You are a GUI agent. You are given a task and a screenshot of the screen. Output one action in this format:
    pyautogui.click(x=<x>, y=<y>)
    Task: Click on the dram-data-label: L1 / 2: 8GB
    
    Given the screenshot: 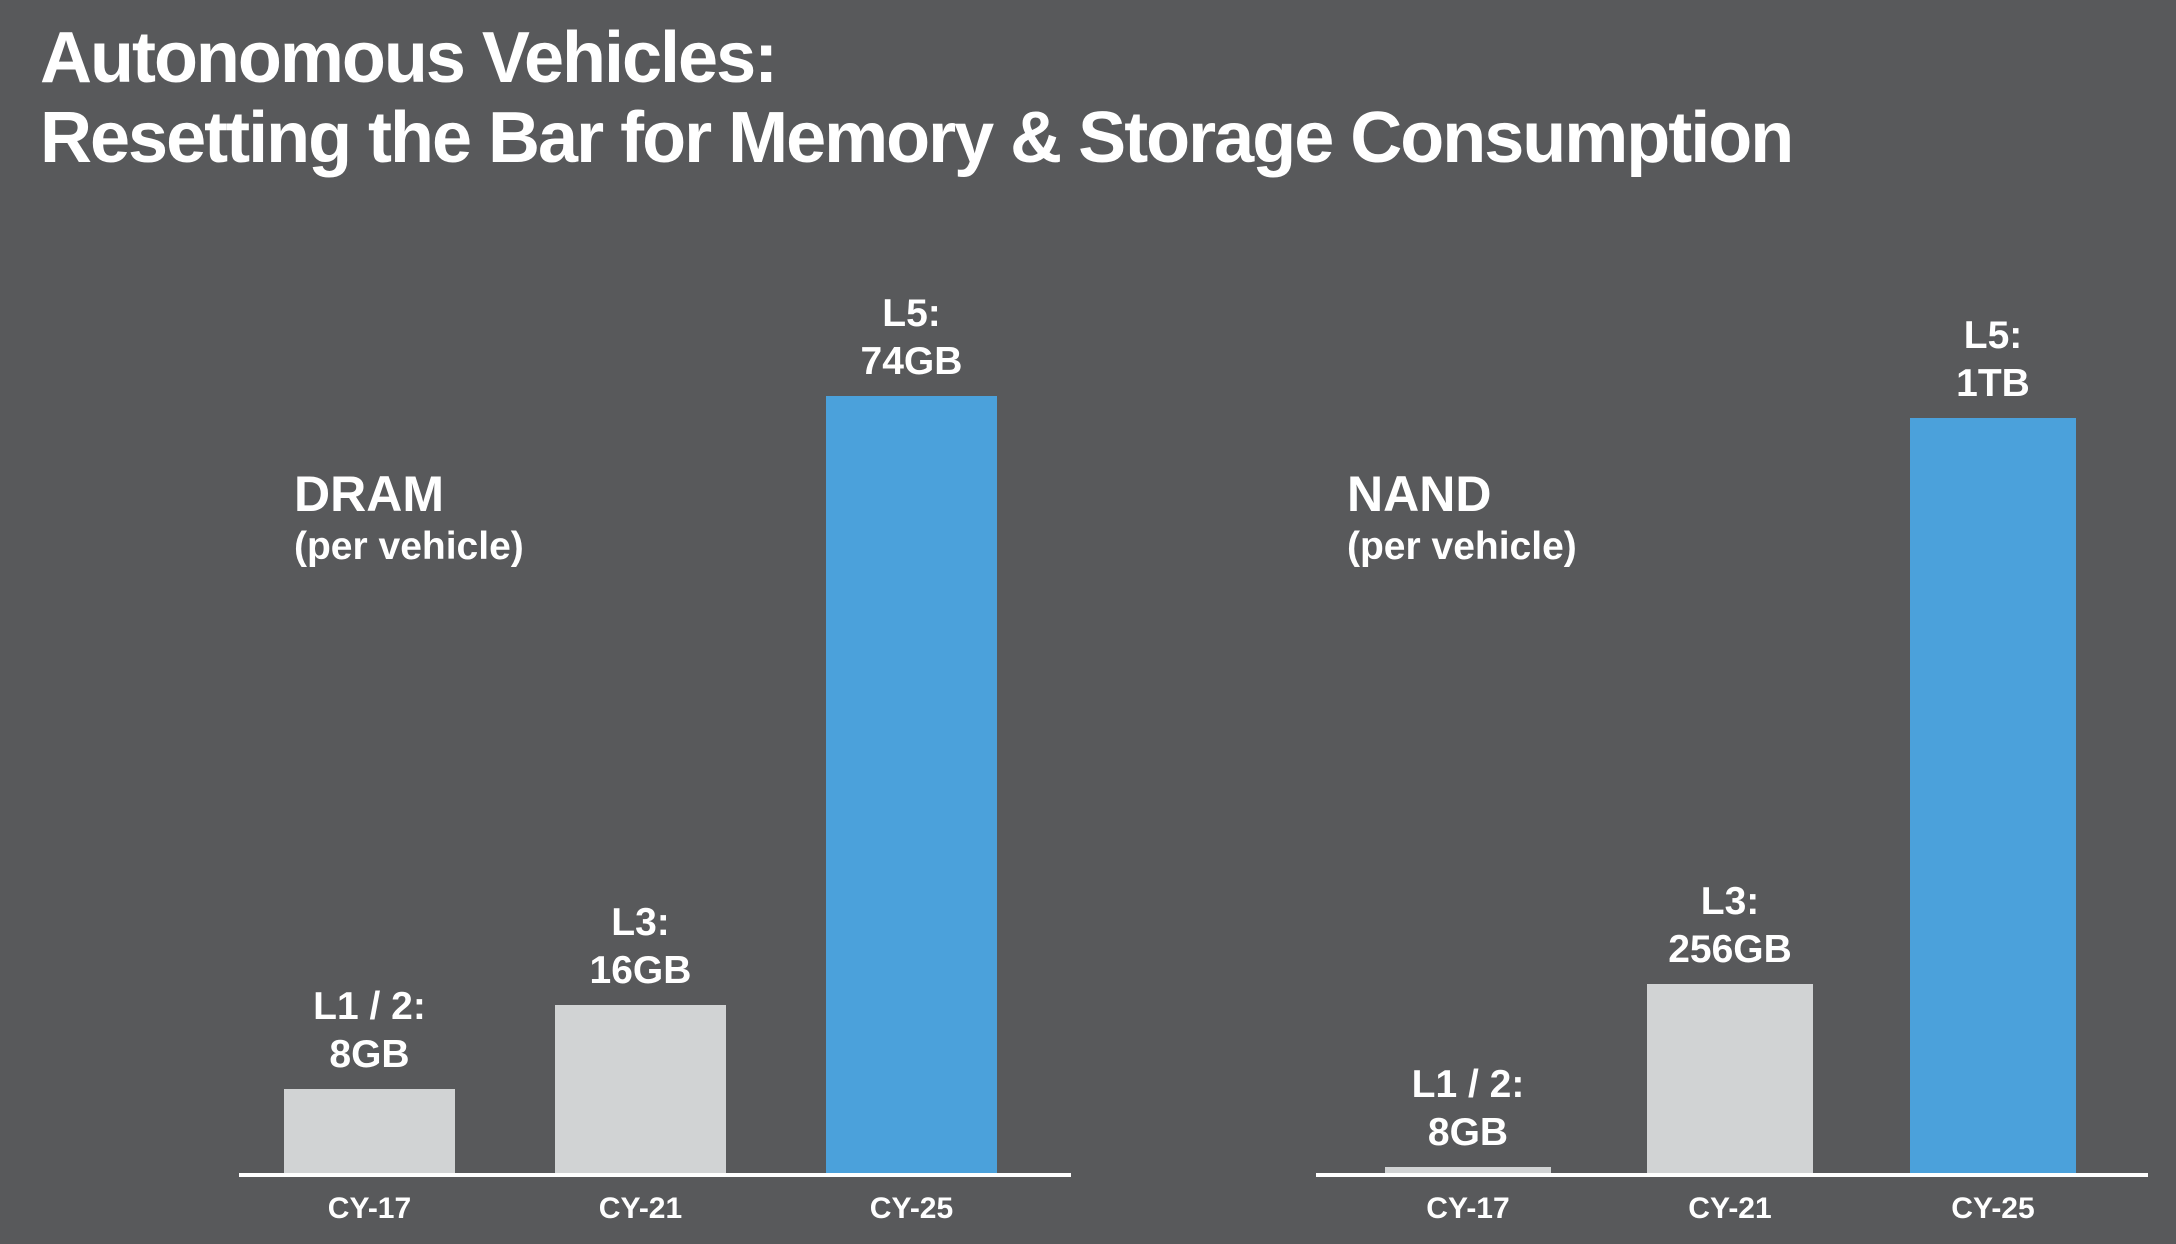 What is the action you would take?
    pyautogui.click(x=370, y=1031)
    